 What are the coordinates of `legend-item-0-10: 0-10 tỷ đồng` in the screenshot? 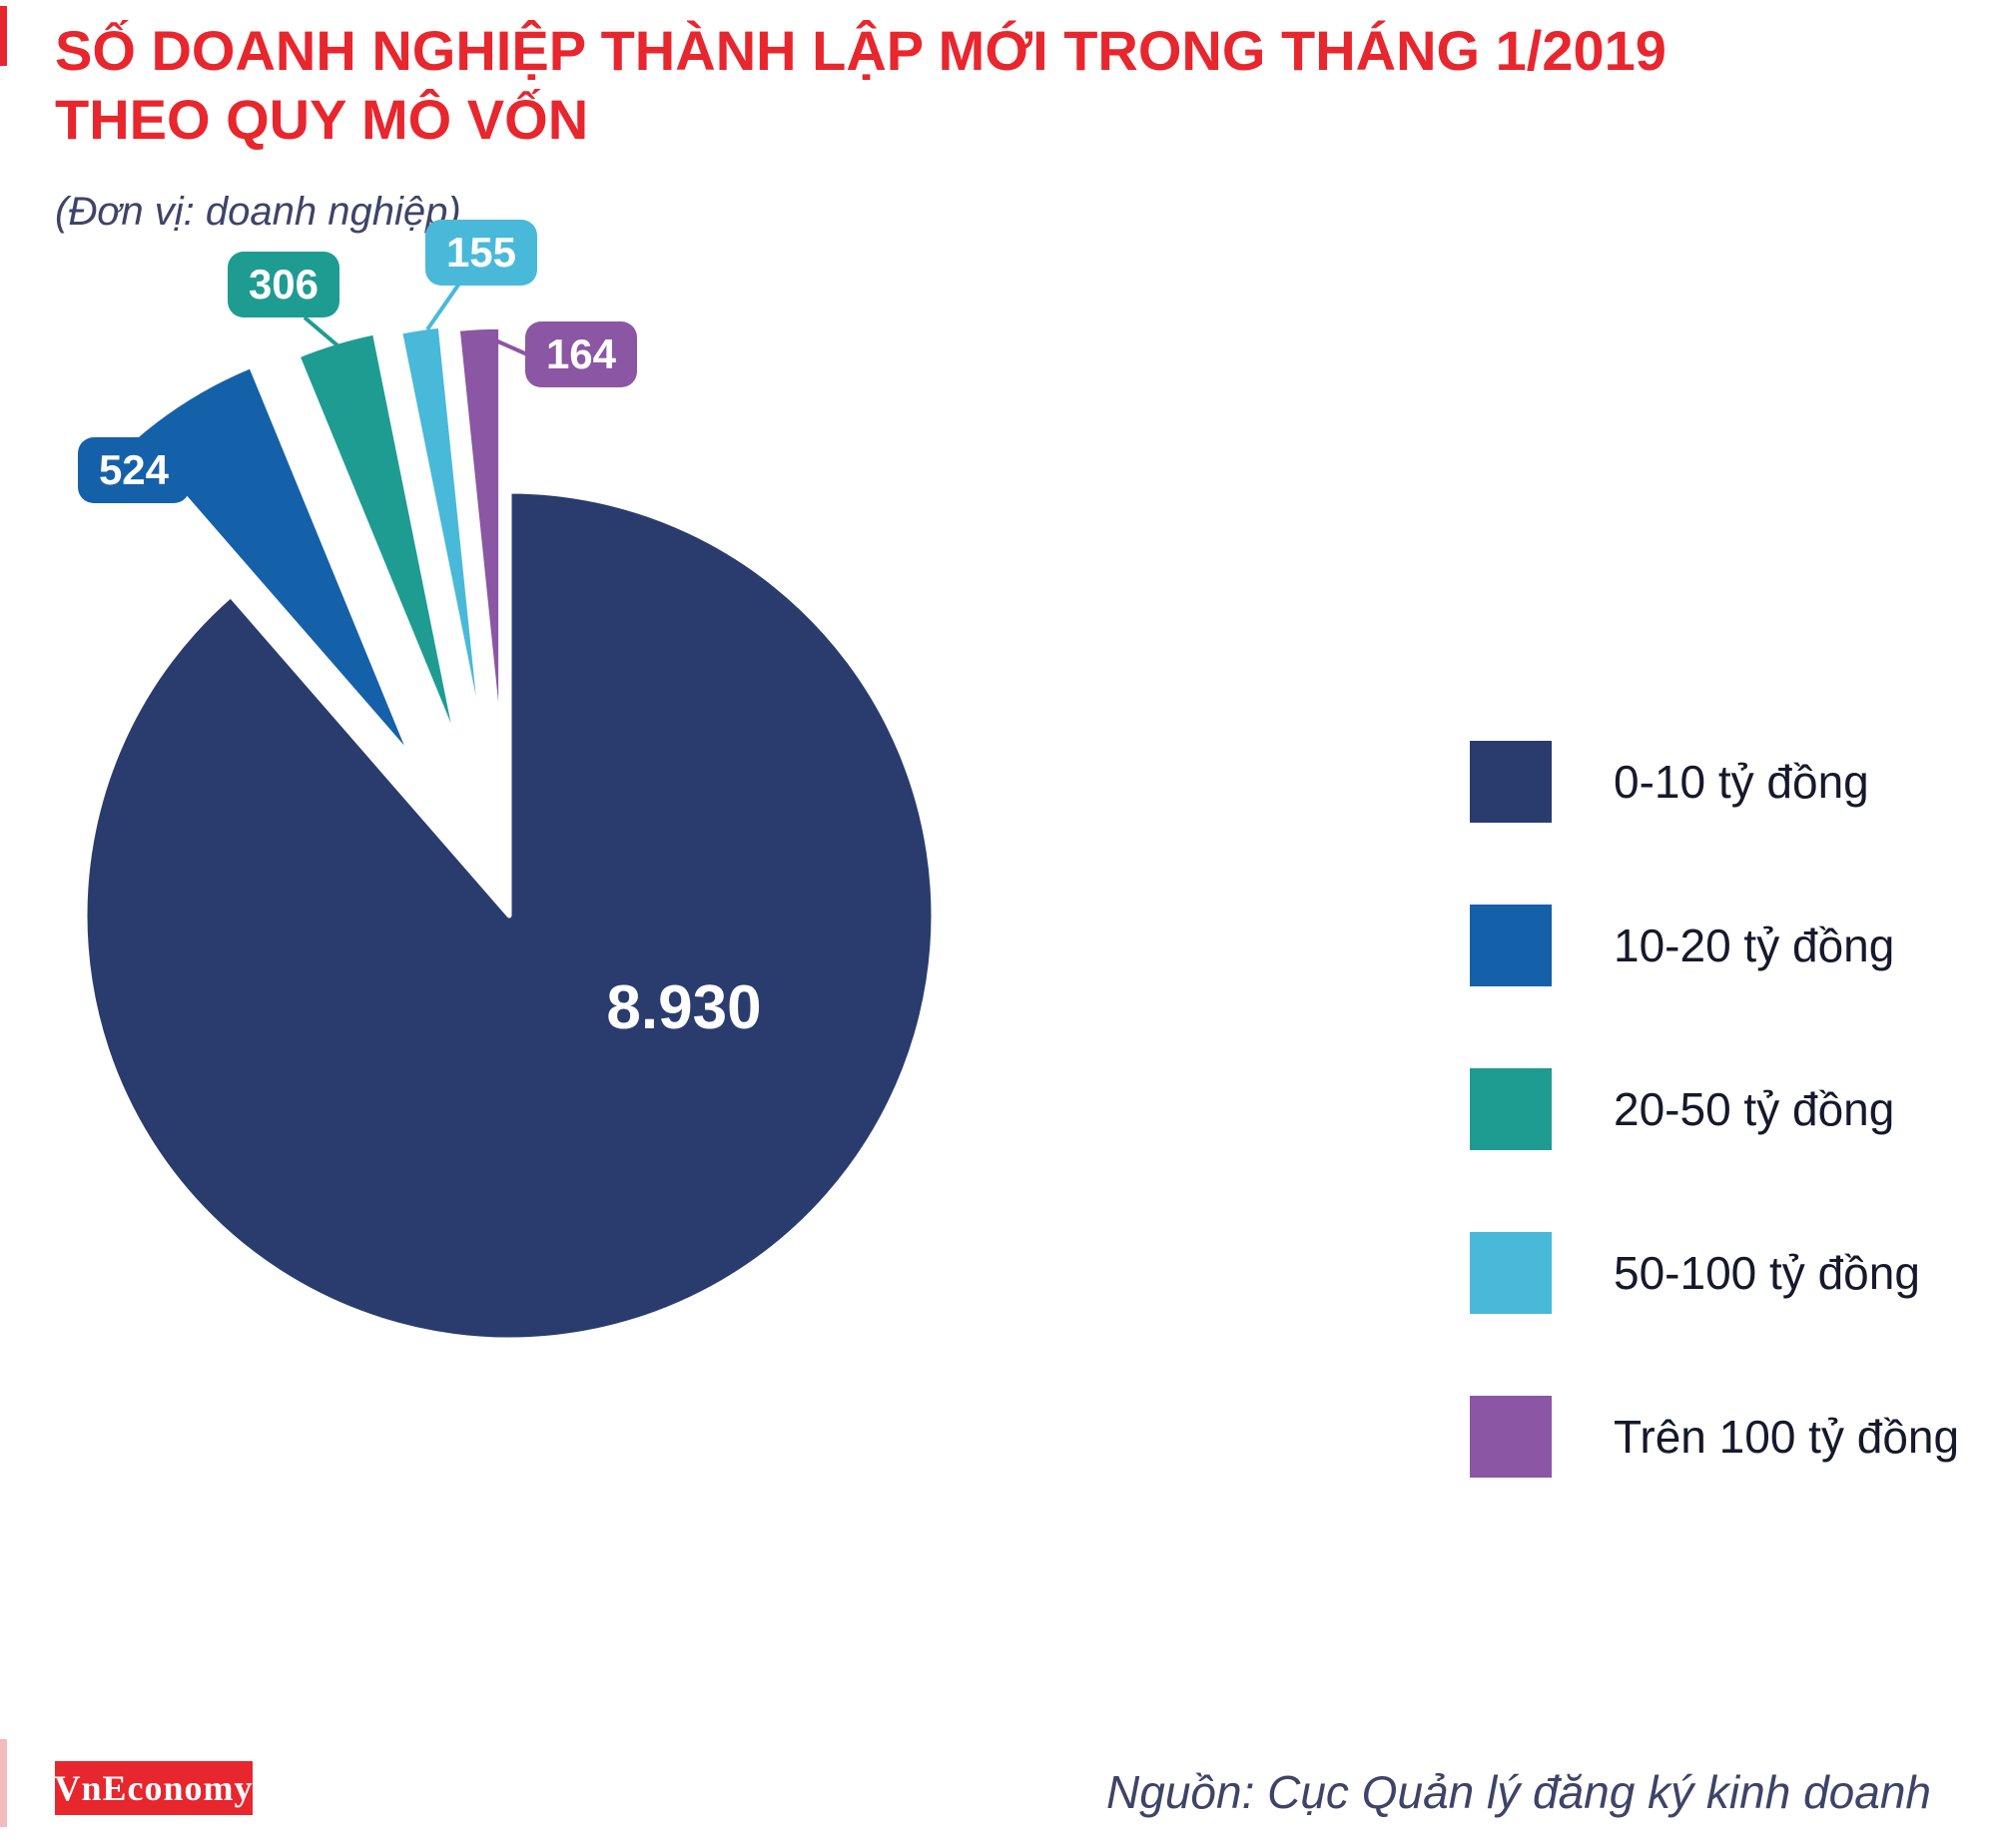 It's located at (1715, 782).